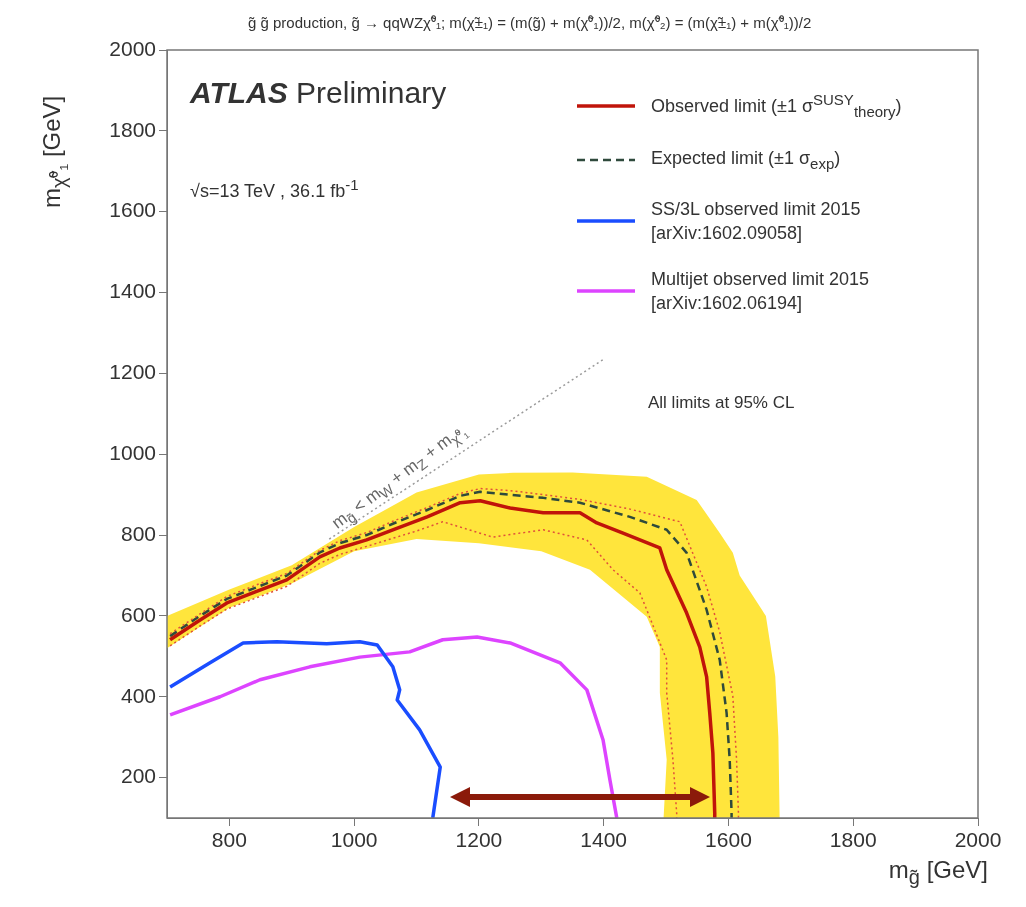 The height and width of the screenshot is (907, 1026). What do you see at coordinates (138, 776) in the screenshot?
I see `y-tick-label: 200` at bounding box center [138, 776].